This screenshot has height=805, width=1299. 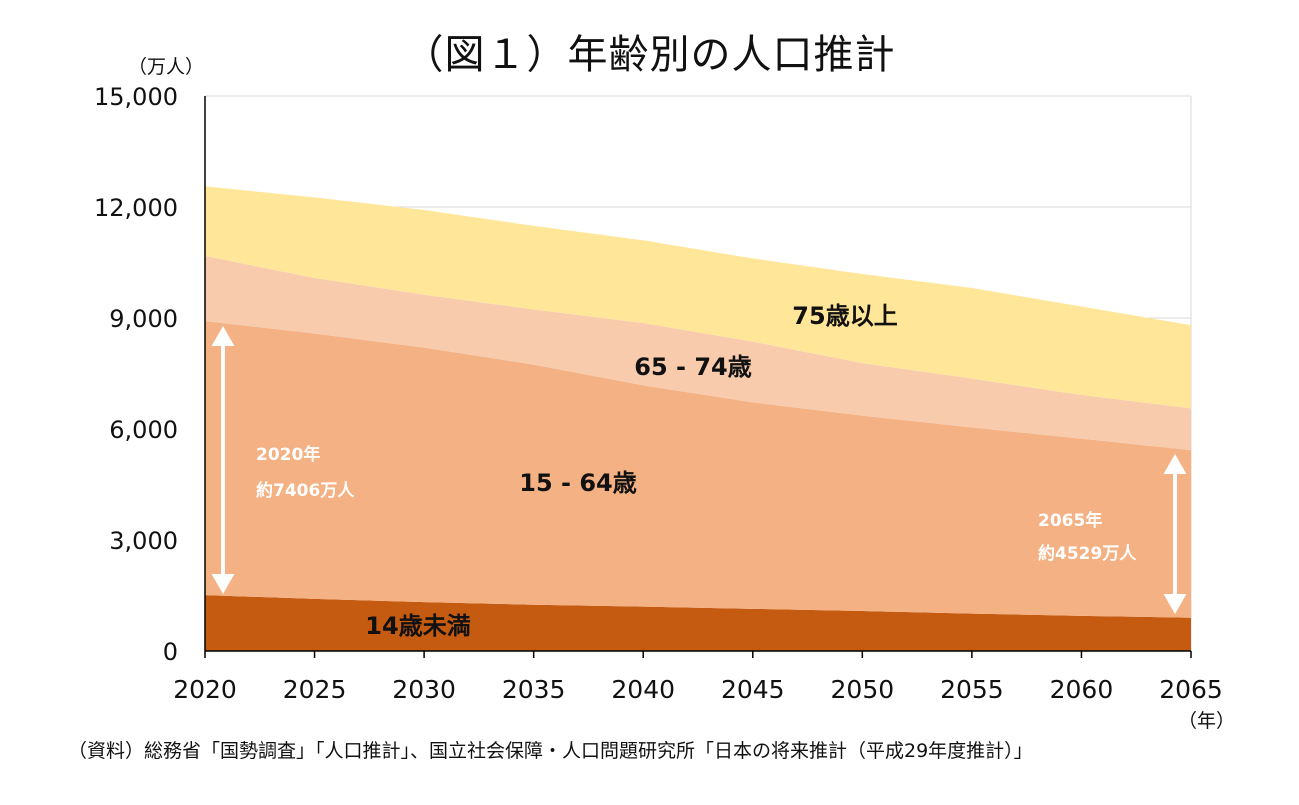 What do you see at coordinates (143, 430) in the screenshot?
I see `y-tick-label: 6,000` at bounding box center [143, 430].